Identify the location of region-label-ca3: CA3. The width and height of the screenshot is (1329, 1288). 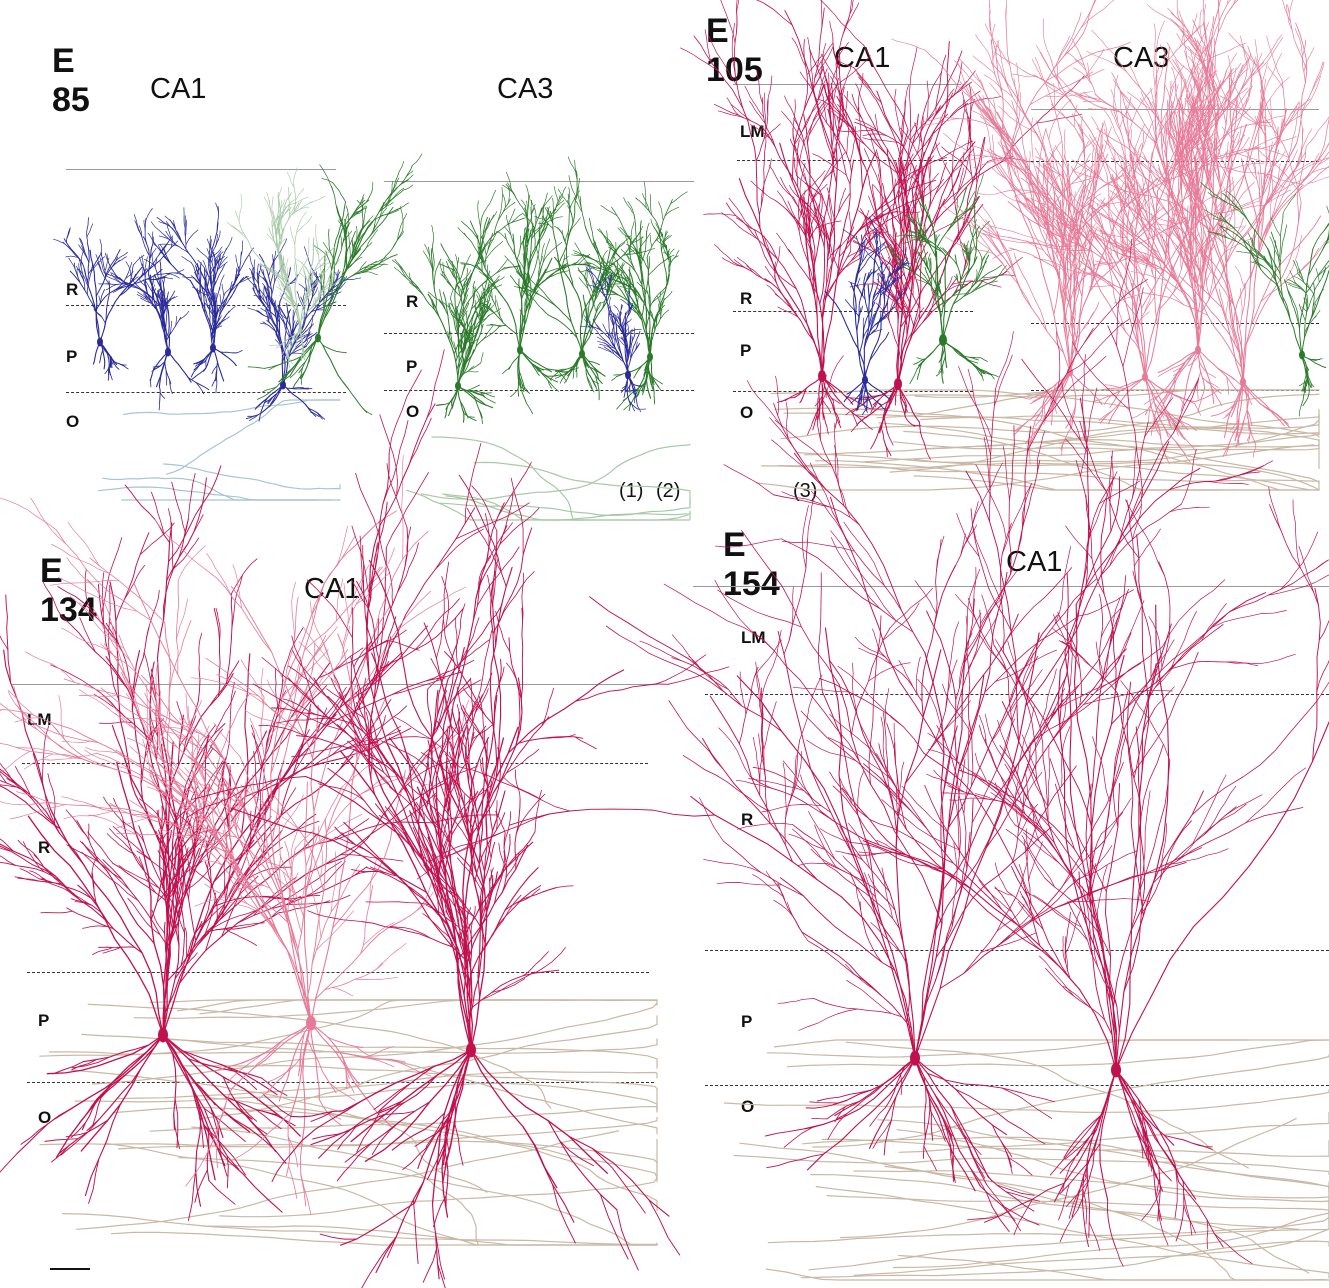
(525, 89).